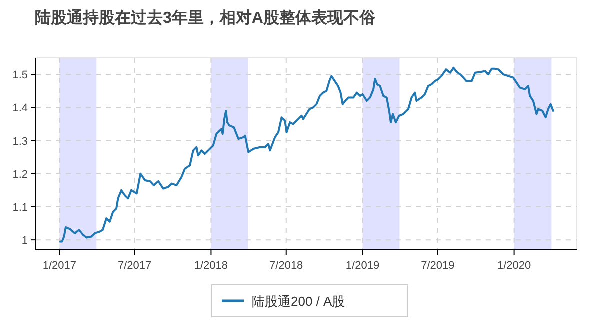 The height and width of the screenshot is (327, 589). Describe the element at coordinates (211, 266) in the screenshot. I see `x-tick-label: 1/2018` at that location.